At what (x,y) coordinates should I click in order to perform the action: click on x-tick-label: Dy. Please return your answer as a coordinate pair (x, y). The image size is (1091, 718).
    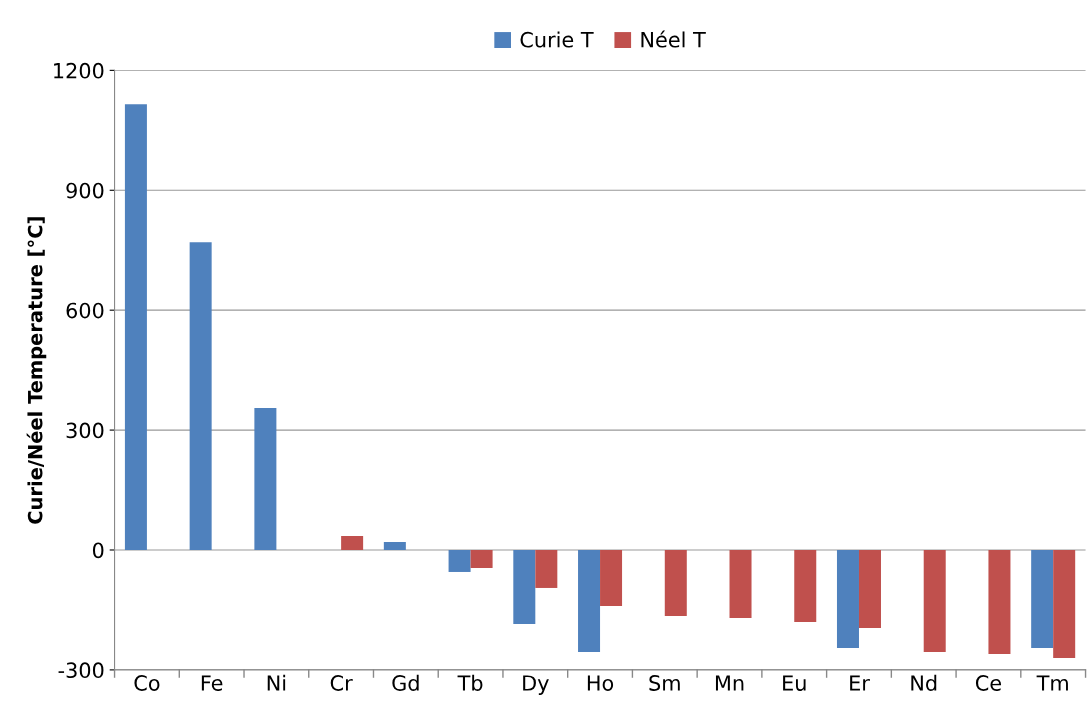
    Looking at the image, I should click on (536, 685).